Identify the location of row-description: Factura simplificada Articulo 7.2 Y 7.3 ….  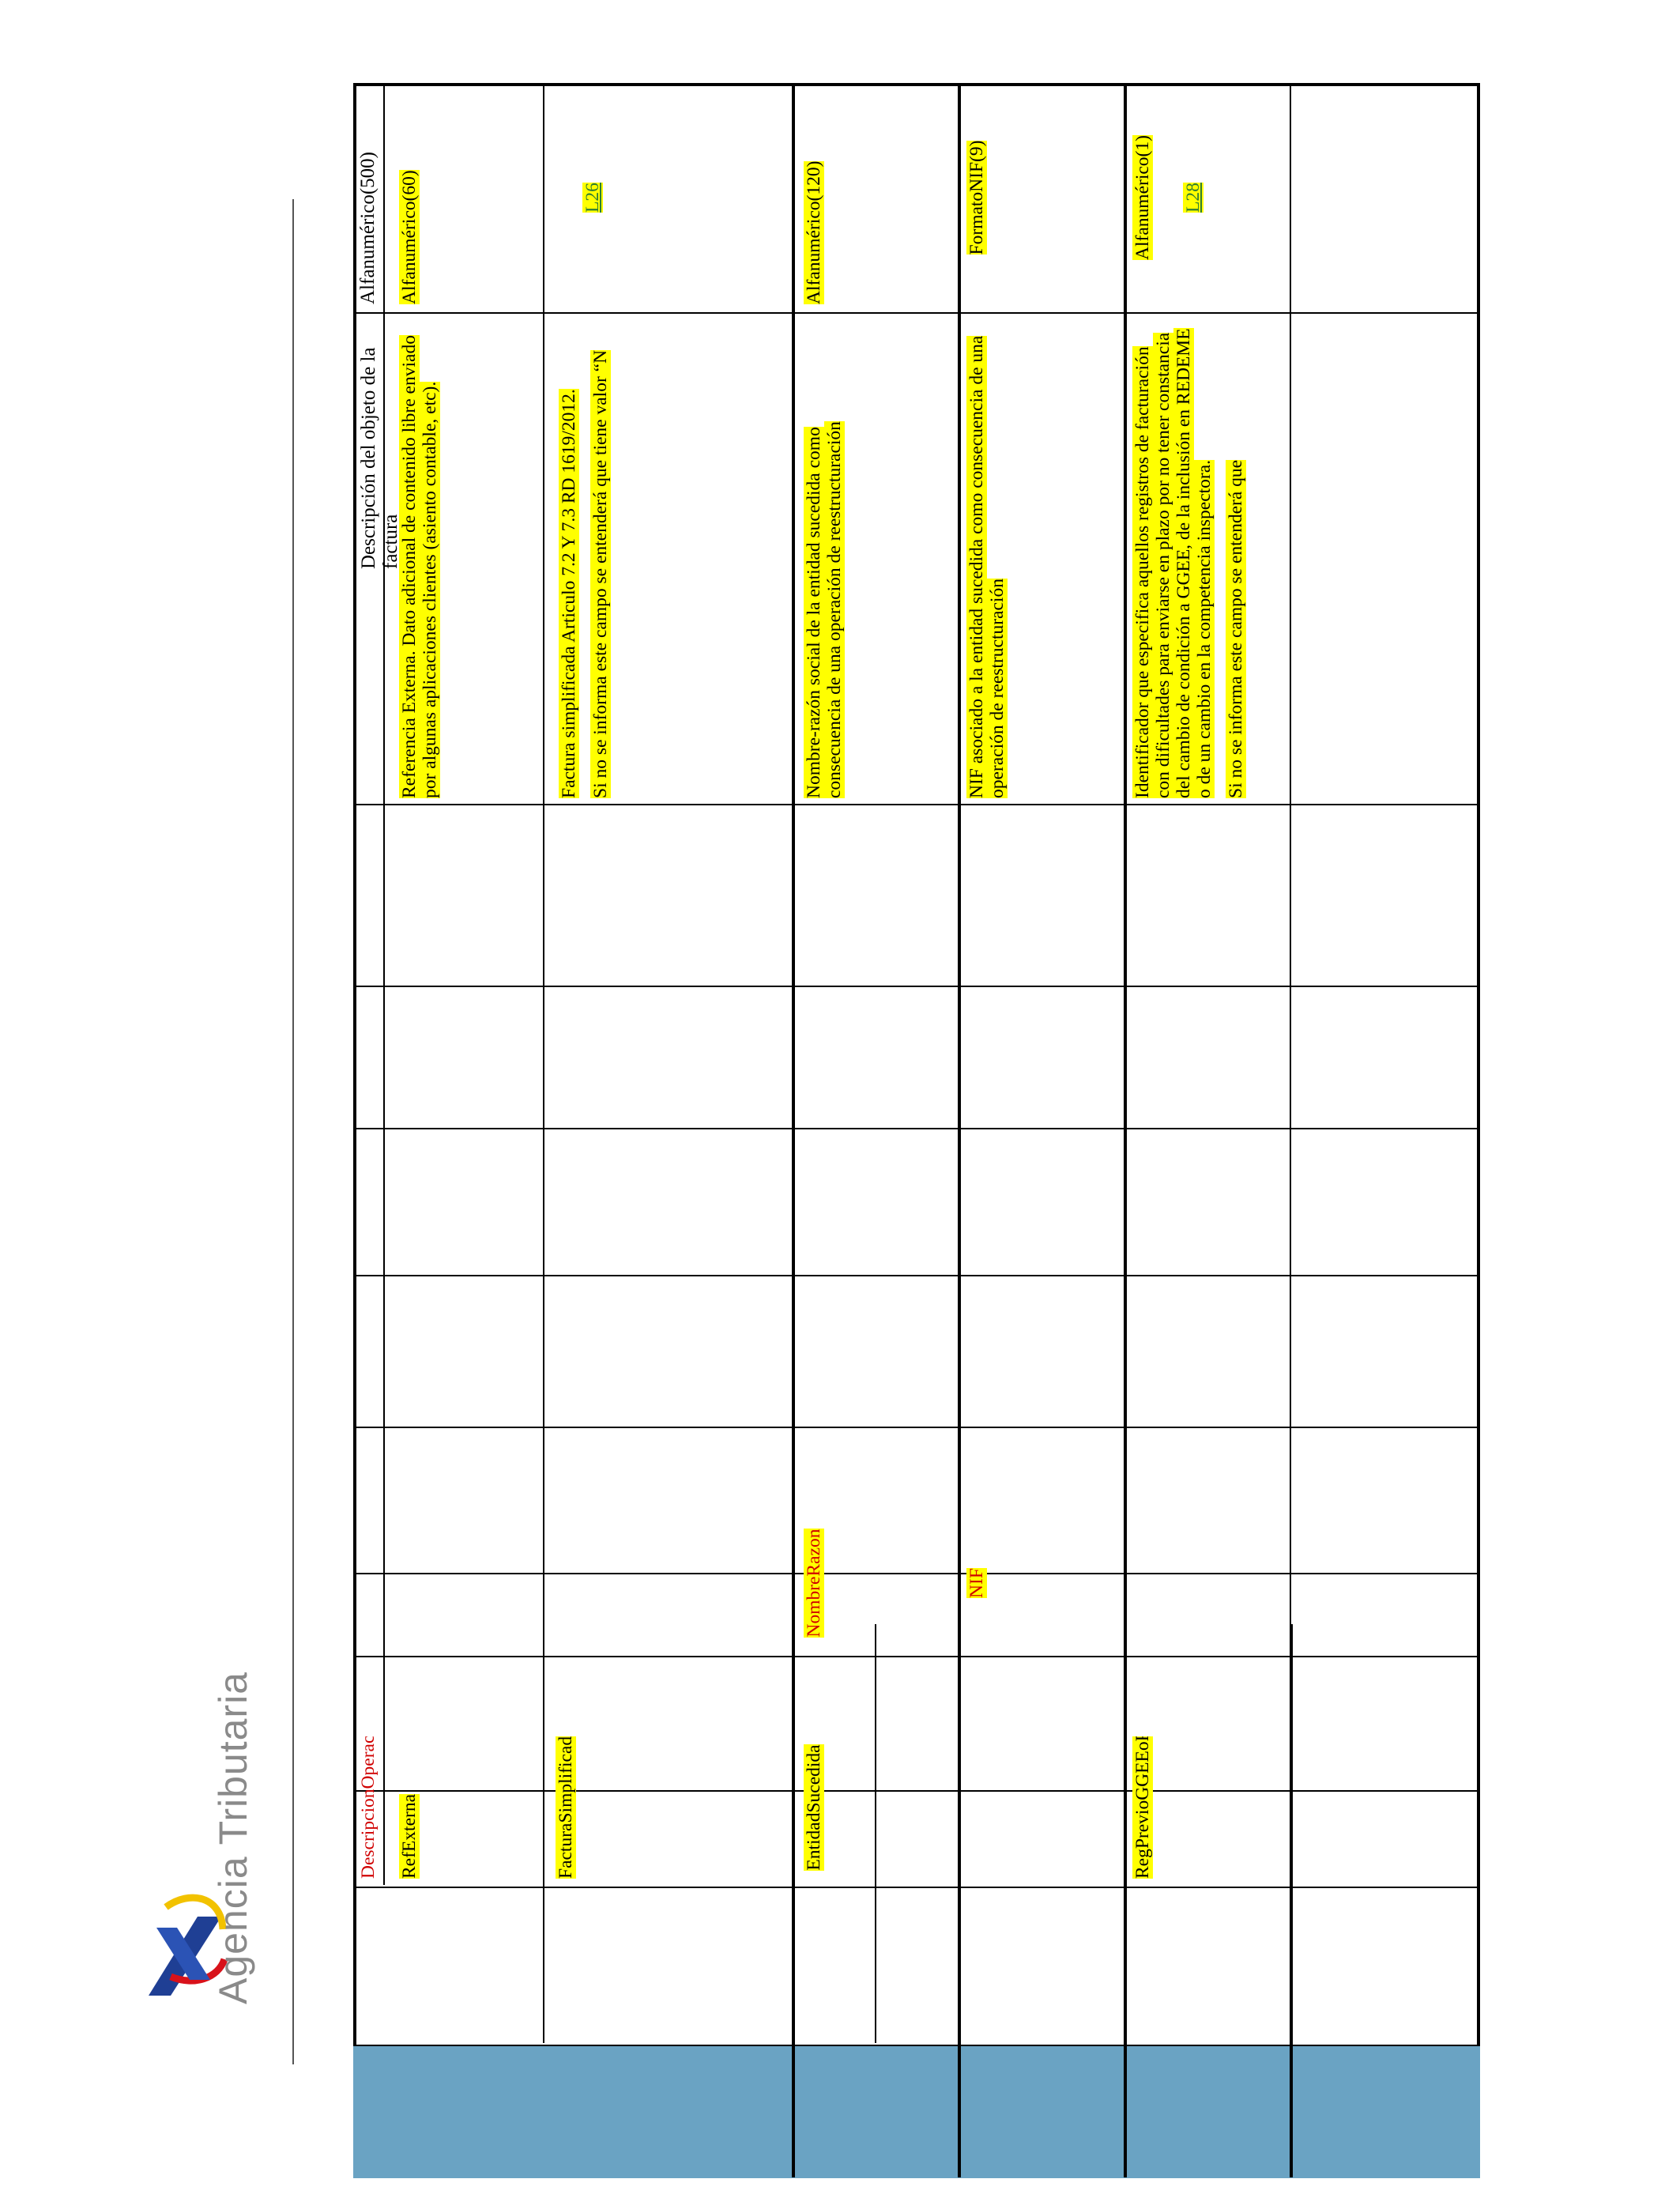
(585, 573).